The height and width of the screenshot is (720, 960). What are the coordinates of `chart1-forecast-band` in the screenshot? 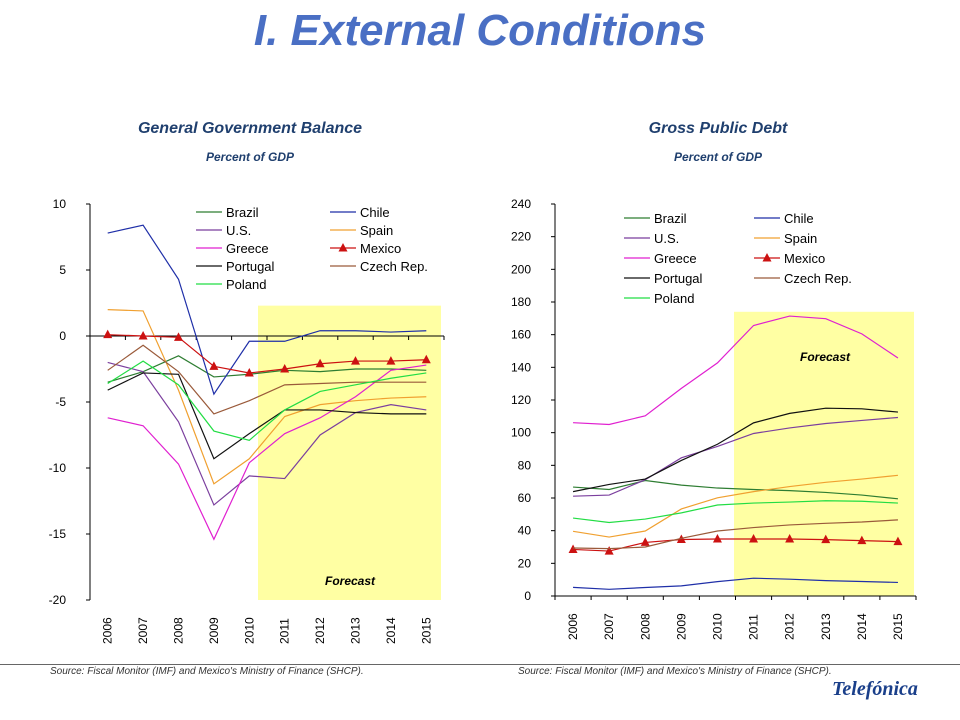 It's located at (824, 453).